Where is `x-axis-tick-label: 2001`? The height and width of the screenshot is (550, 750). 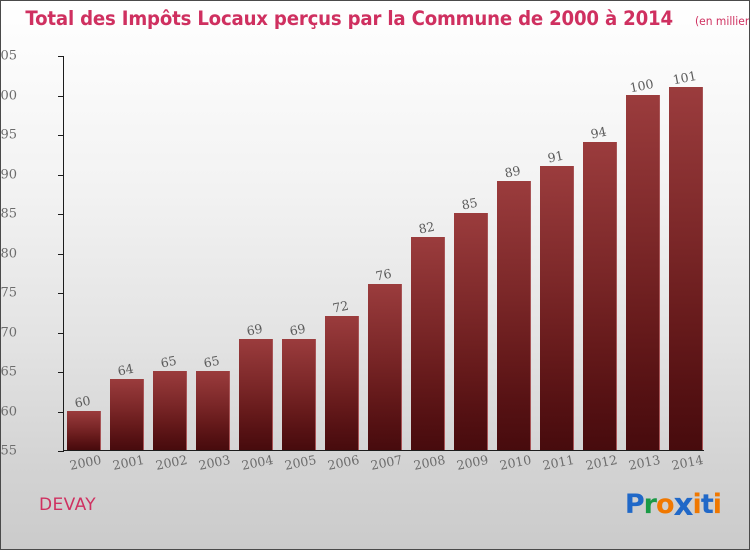 x-axis-tick-label: 2001 is located at coordinates (127, 462).